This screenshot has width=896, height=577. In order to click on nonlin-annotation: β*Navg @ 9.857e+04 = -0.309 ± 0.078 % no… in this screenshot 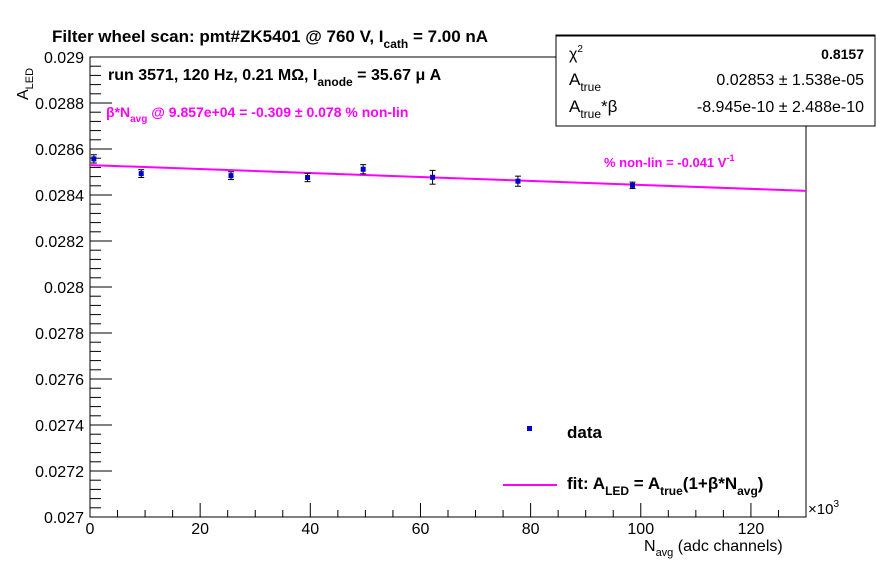, I will do `click(257, 114)`.